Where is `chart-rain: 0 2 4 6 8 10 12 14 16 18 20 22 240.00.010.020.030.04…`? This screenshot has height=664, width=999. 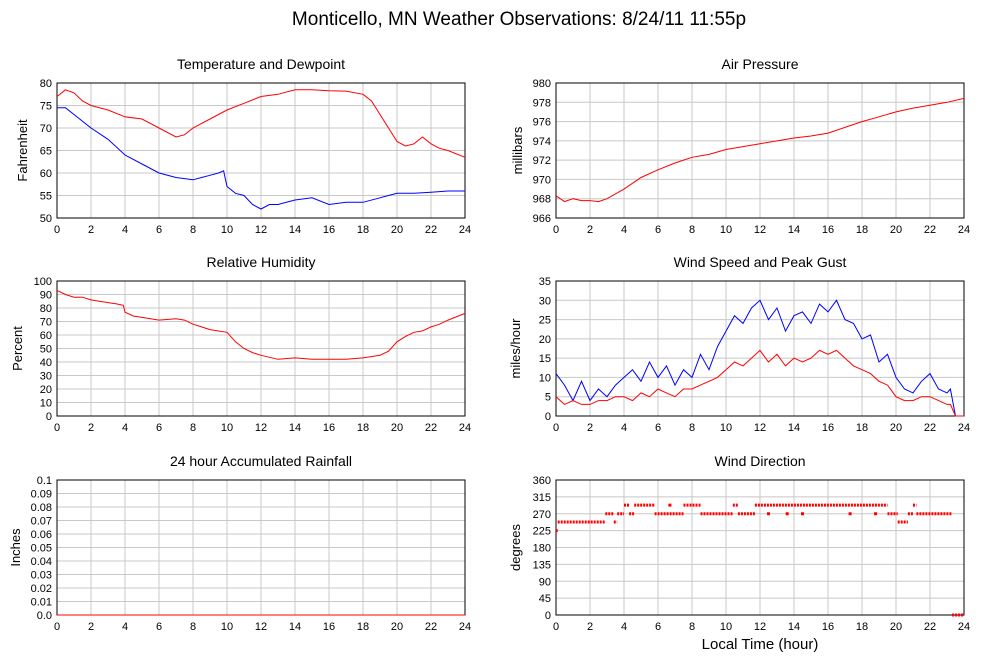 chart-rain: 0 2 4 6 8 10 12 14 16 18 20 22 240.00.010.020.030.04… is located at coordinates (239, 543).